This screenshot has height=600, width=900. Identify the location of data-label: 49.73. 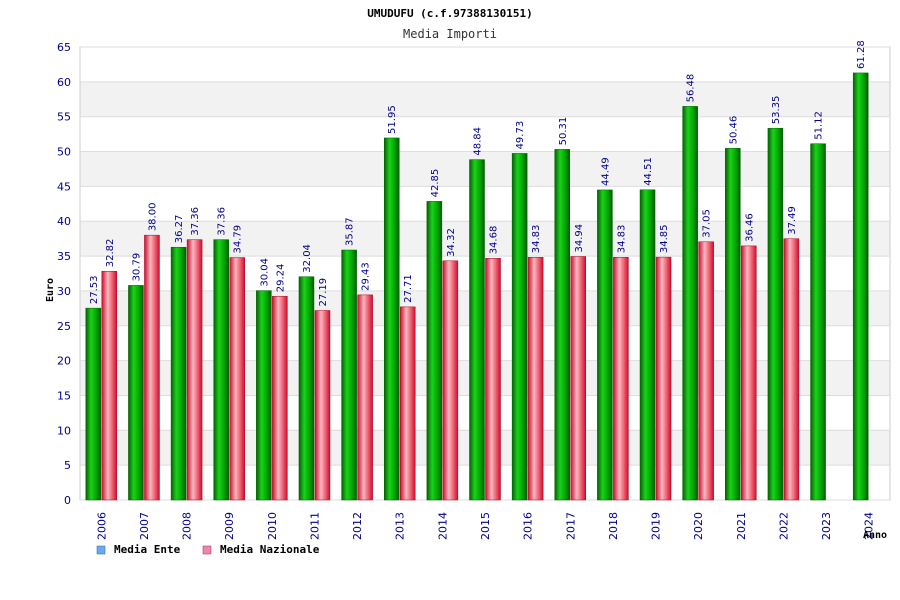
(520, 135).